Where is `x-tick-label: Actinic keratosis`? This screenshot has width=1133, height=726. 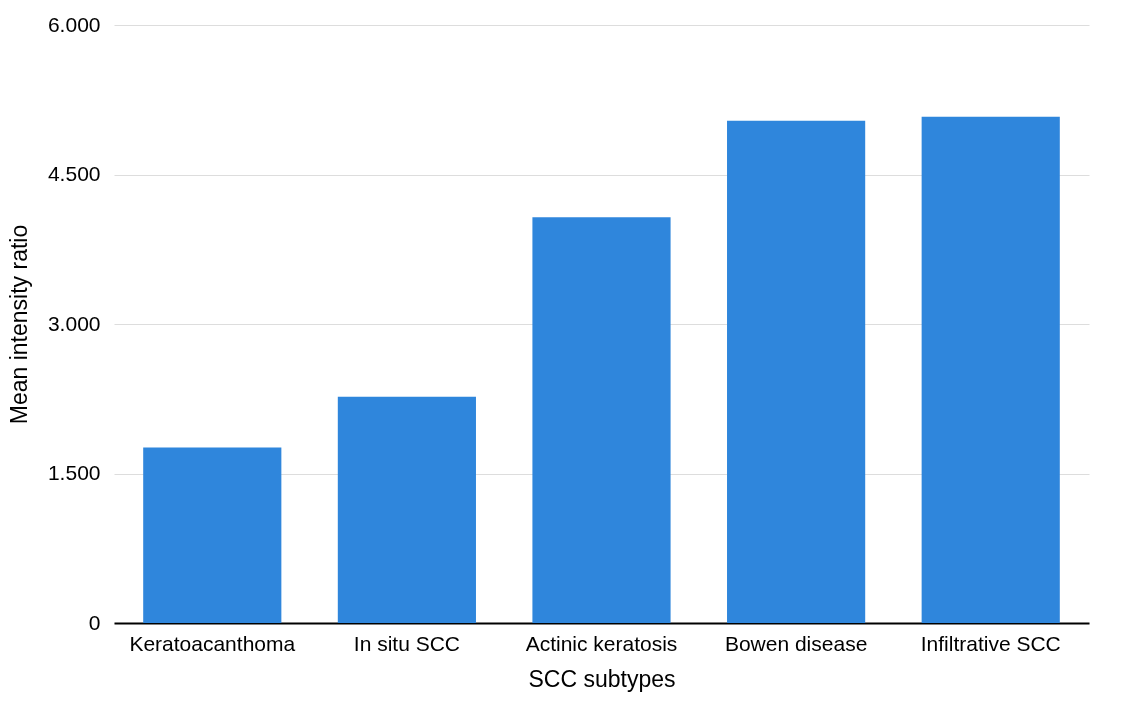 x-tick-label: Actinic keratosis is located at coordinates (601, 643).